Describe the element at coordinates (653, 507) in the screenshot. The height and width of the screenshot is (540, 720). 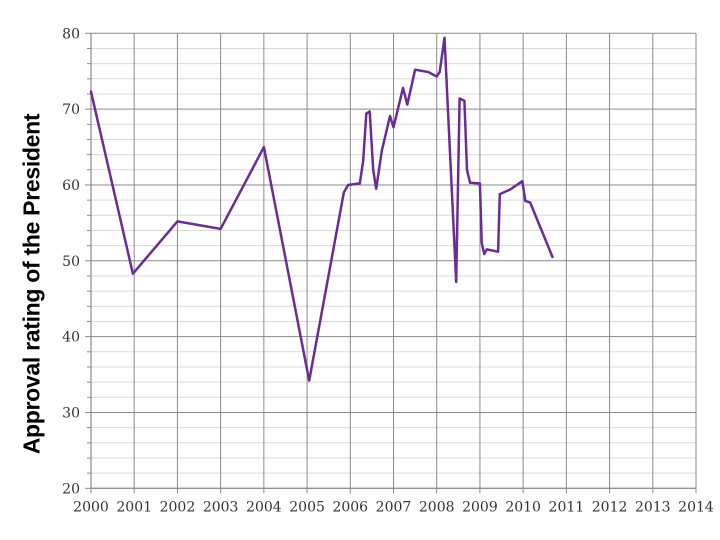
I see `x-tick-label: 2013` at that location.